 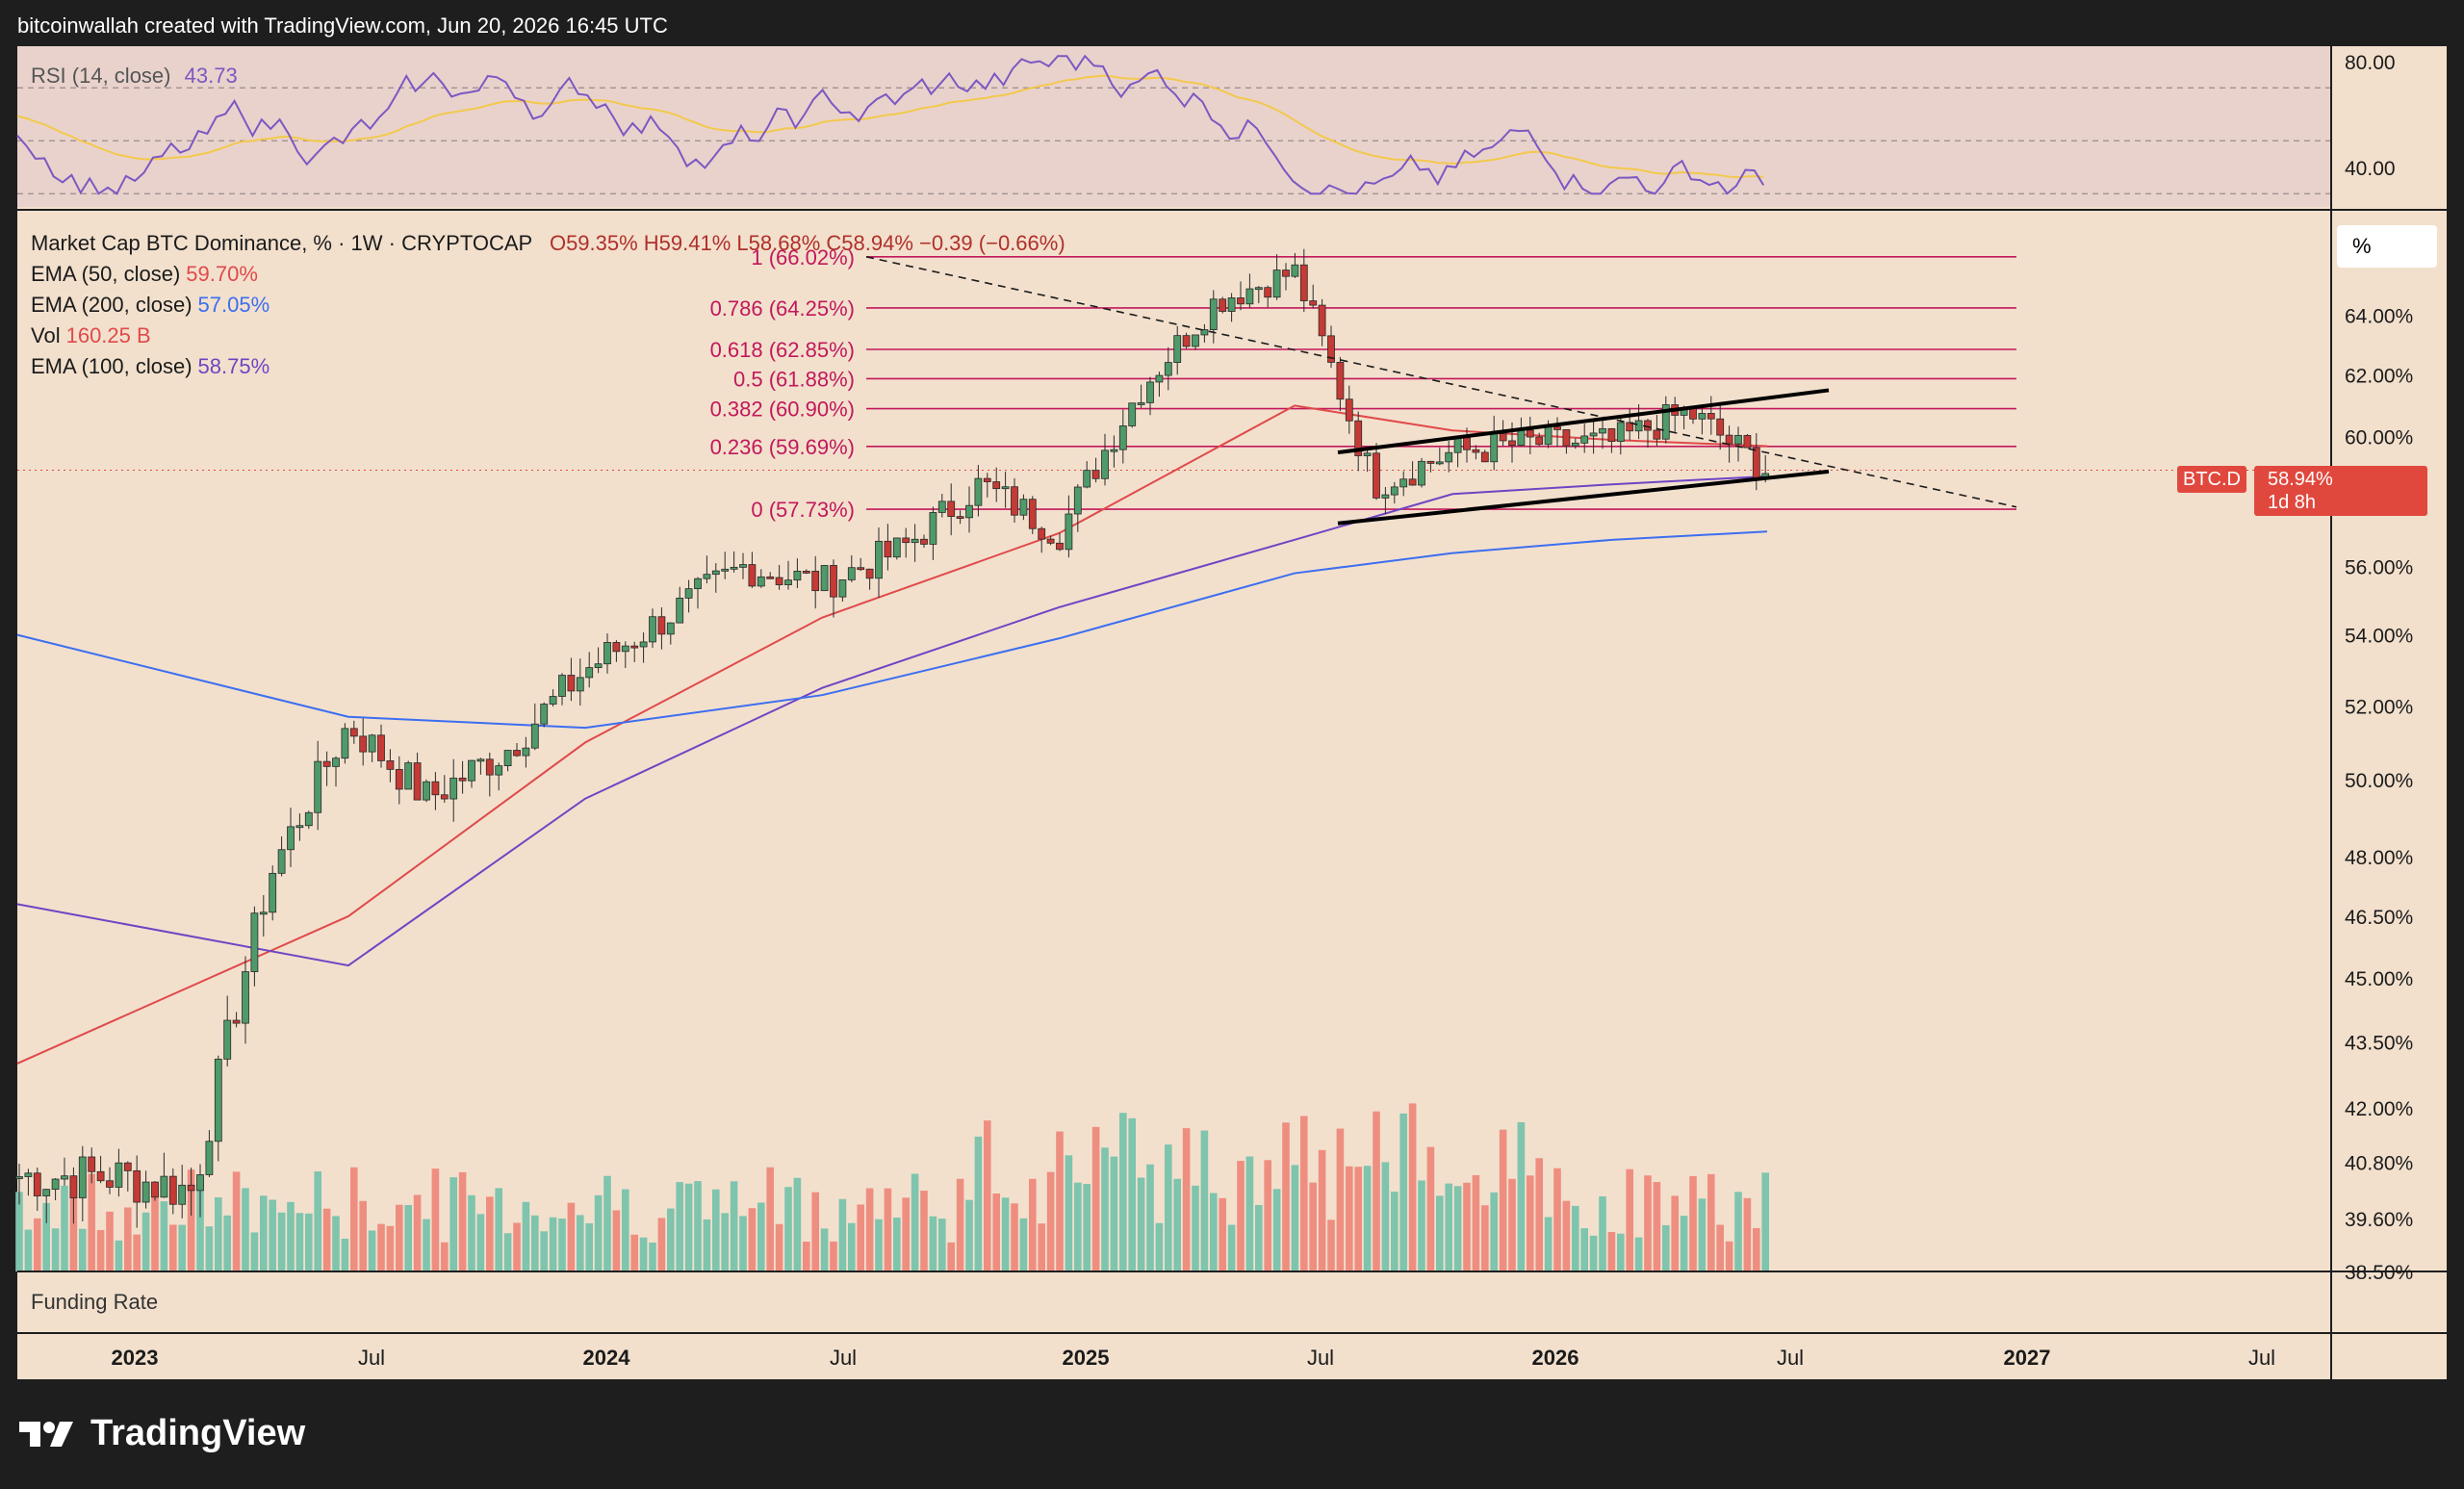 What do you see at coordinates (106, 274) in the screenshot?
I see `ema50-label: EMA (50, close)` at bounding box center [106, 274].